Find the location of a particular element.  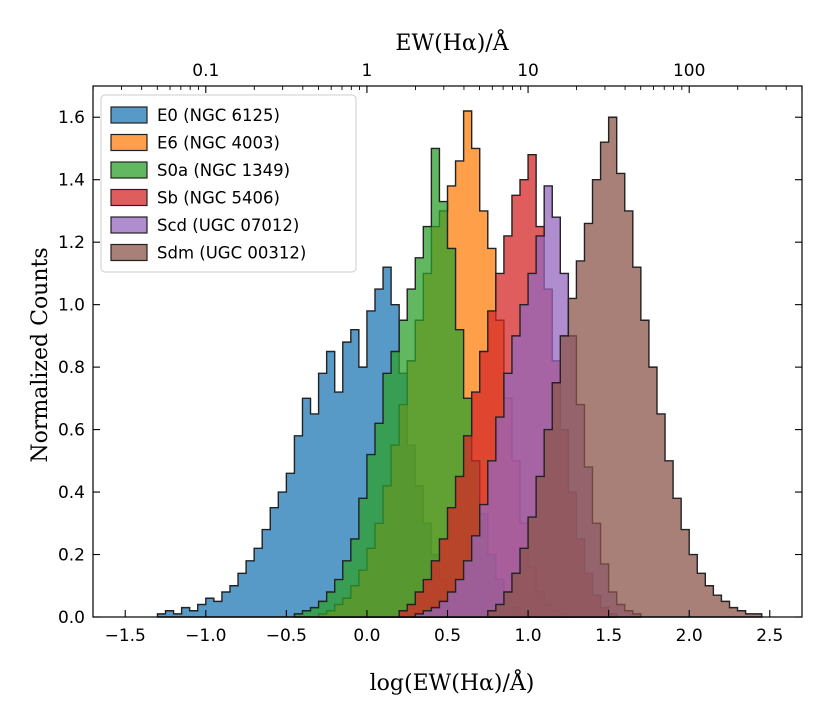

y-tick-label: 0.8 is located at coordinates (71, 368).